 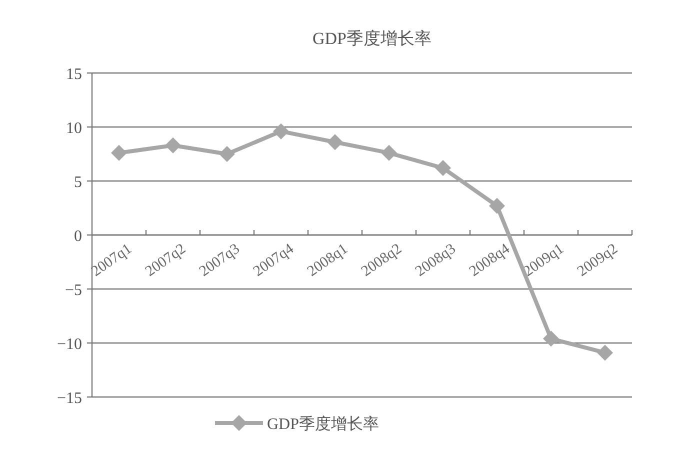 What do you see at coordinates (372, 38) in the screenshot?
I see `chart-title: GDP季度增长率` at bounding box center [372, 38].